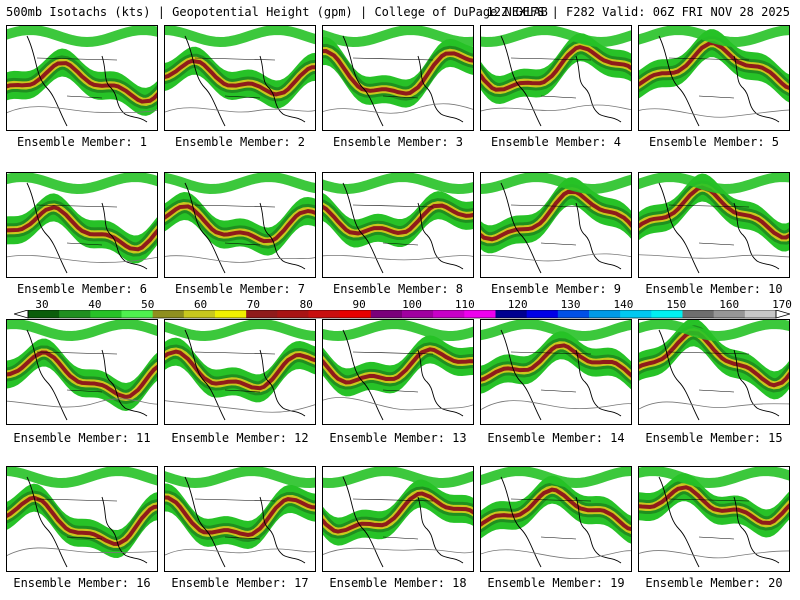 This screenshot has width=800, height=600. What do you see at coordinates (403, 304) in the screenshot?
I see `colorbar-labels: 30 40 50 60 70 80 90 100 110 120 130 140 150 160 170` at bounding box center [403, 304].